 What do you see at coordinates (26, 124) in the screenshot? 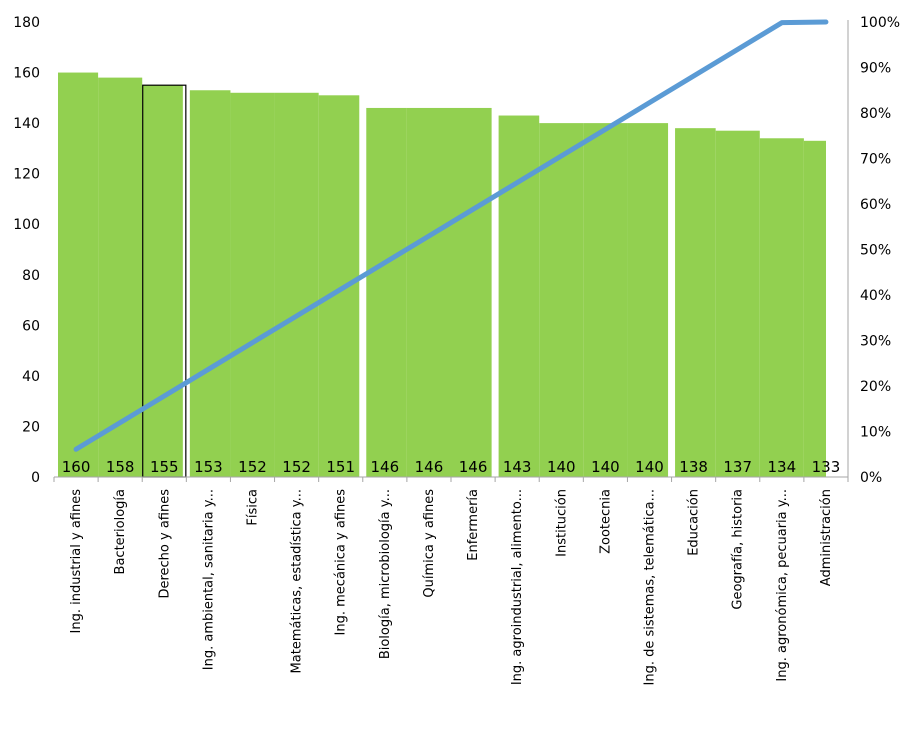
I see `y-left-tick-label: 140` at bounding box center [26, 124].